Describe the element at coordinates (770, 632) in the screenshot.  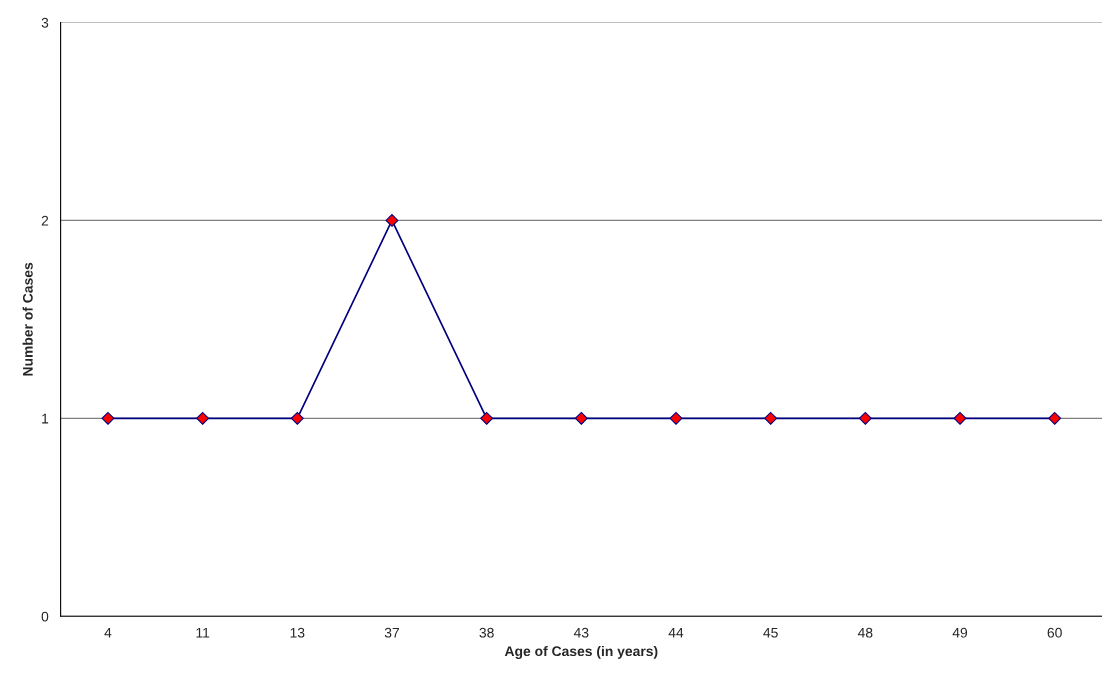
I see `x-tick-label: 45` at that location.